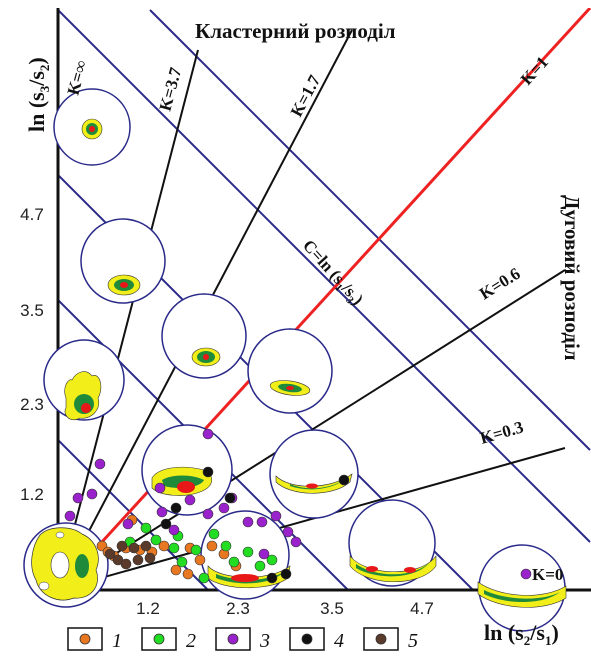 This screenshot has height=662, width=591. Describe the element at coordinates (521, 634) in the screenshot. I see `x-axis-title: ln (s2/s1)` at that location.